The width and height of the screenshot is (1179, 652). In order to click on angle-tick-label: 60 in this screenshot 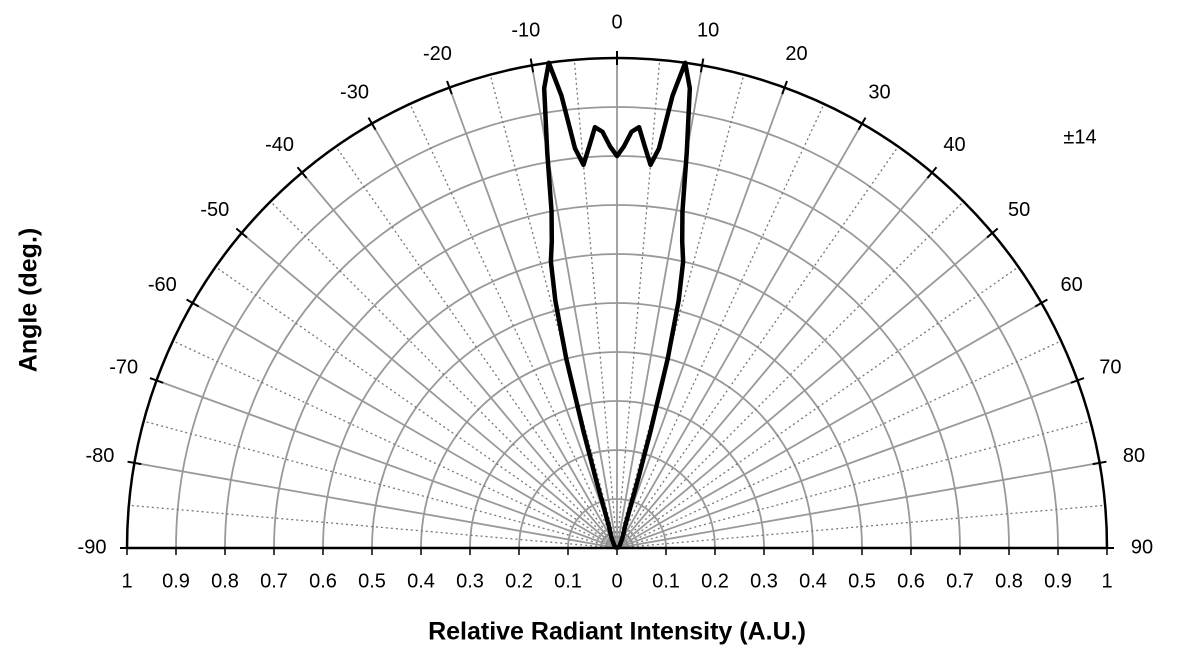, I will do `click(1072, 285)`.